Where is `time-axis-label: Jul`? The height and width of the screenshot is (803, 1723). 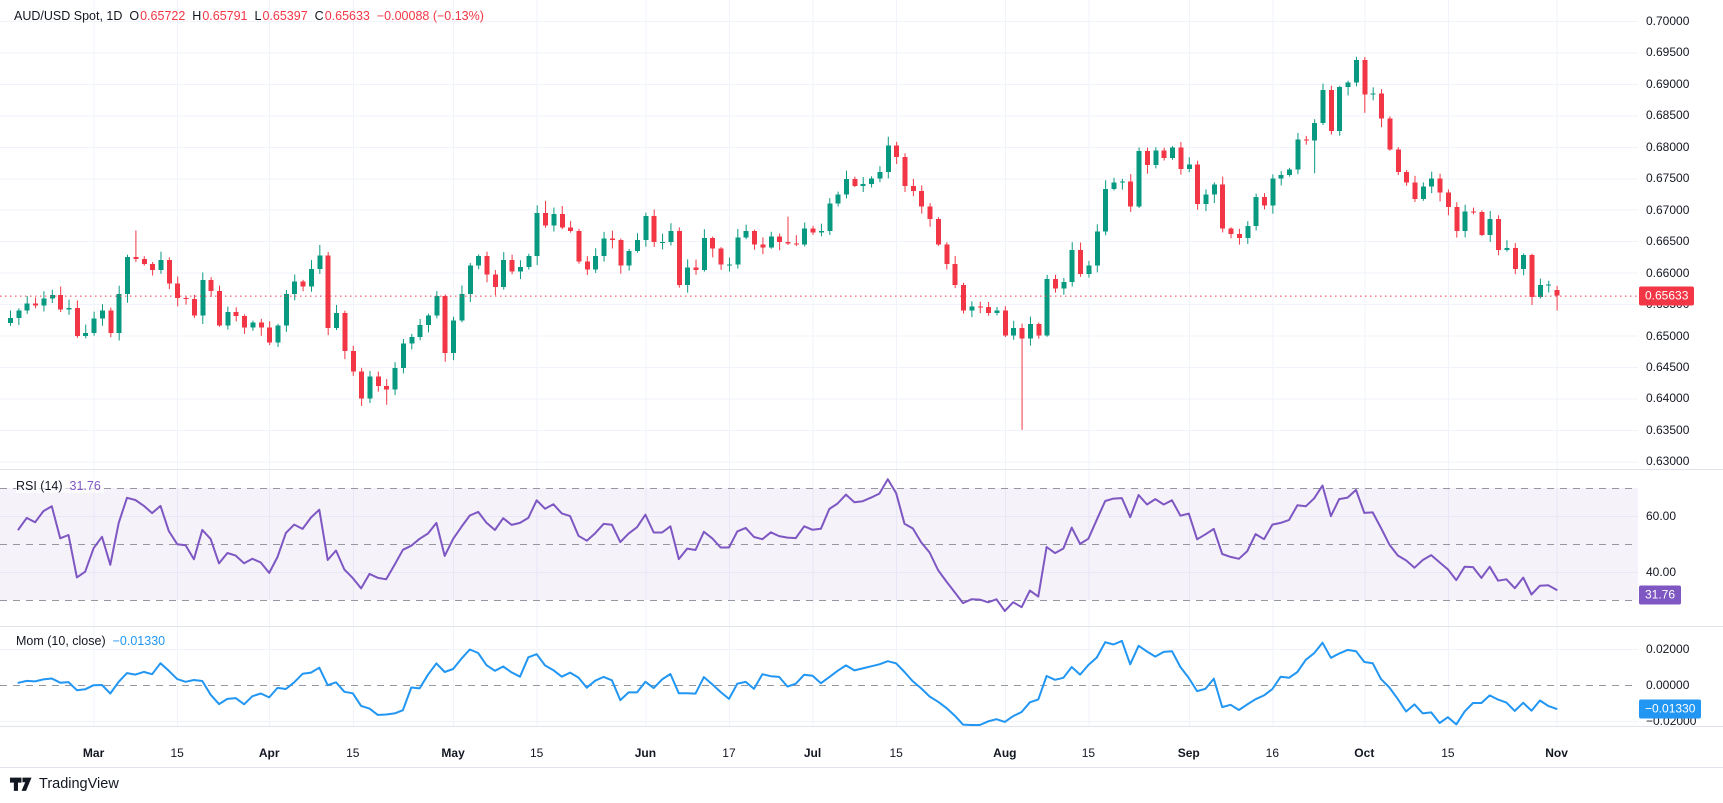
time-axis-label: Jul is located at coordinates (812, 753).